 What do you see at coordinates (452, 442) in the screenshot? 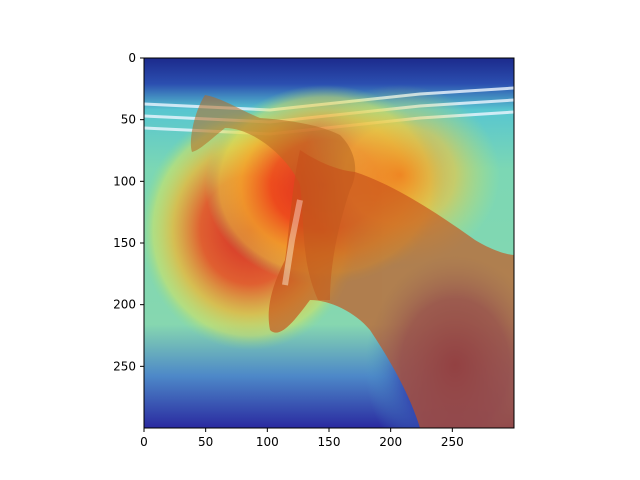
I see `x-tick-label: 250` at bounding box center [452, 442].